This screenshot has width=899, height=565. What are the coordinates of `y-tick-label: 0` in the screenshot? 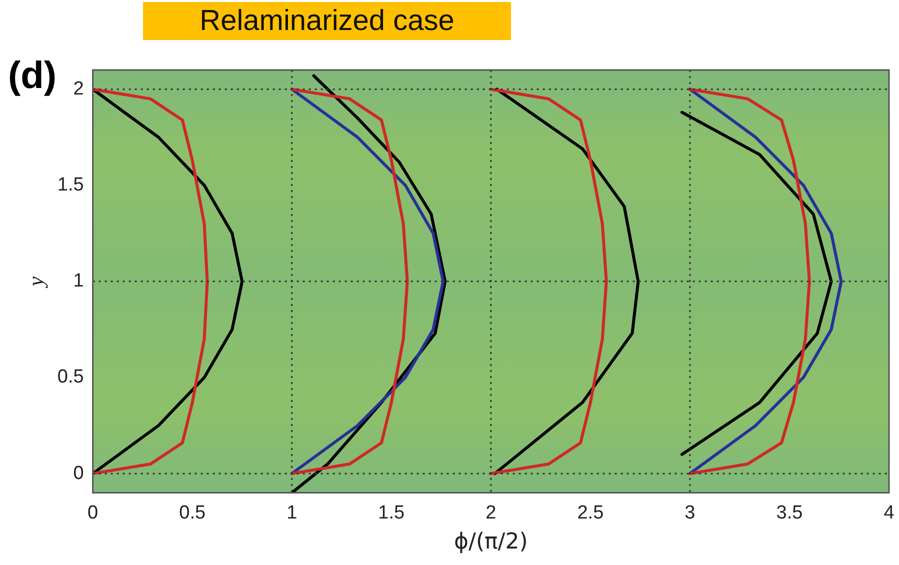 It's located at (78, 473).